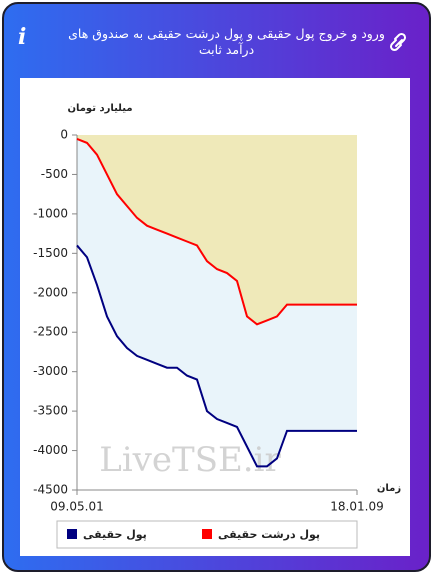 This screenshot has width=433, height=574. What do you see at coordinates (50, 411) in the screenshot?
I see `y-tick-label: -3500` at bounding box center [50, 411].